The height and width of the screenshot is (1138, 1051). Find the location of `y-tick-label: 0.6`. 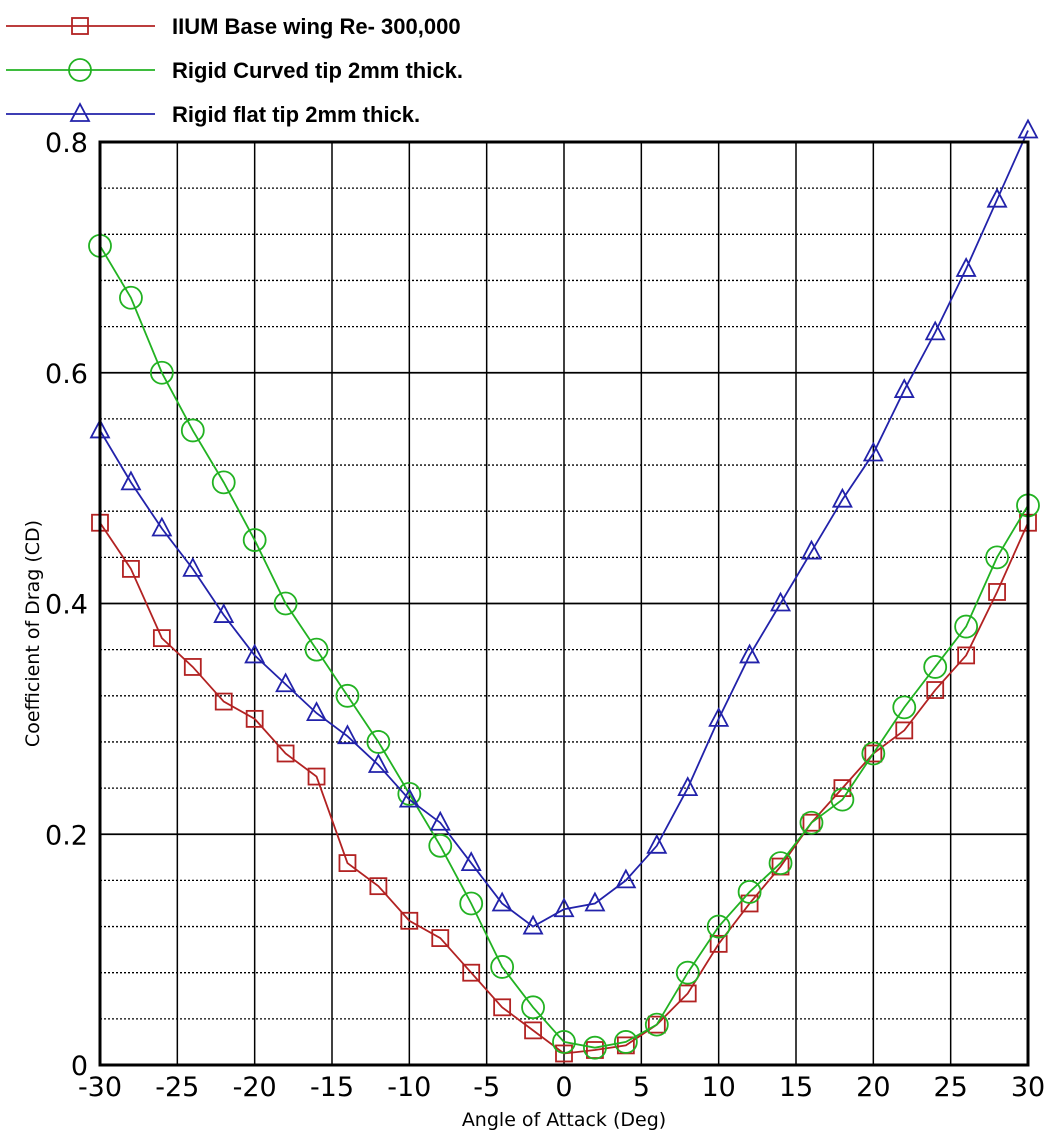

y-tick-label: 0.6 is located at coordinates (66, 374).